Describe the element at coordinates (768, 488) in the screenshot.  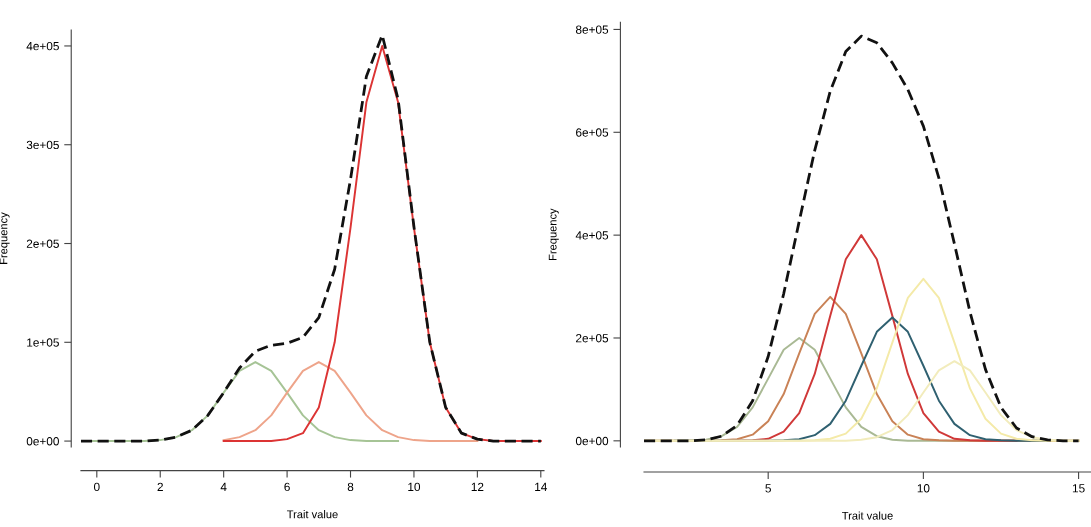
I see `x-tick-label: 5` at that location.